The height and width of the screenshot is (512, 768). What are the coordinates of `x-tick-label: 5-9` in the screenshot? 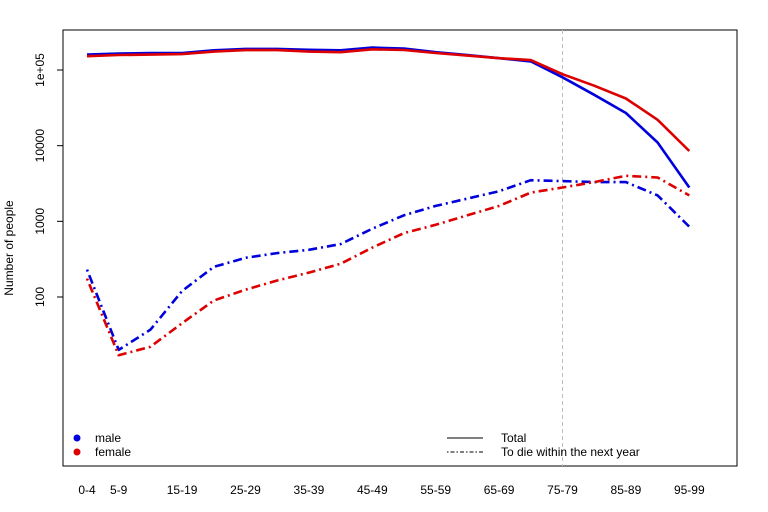 It's located at (119, 490).